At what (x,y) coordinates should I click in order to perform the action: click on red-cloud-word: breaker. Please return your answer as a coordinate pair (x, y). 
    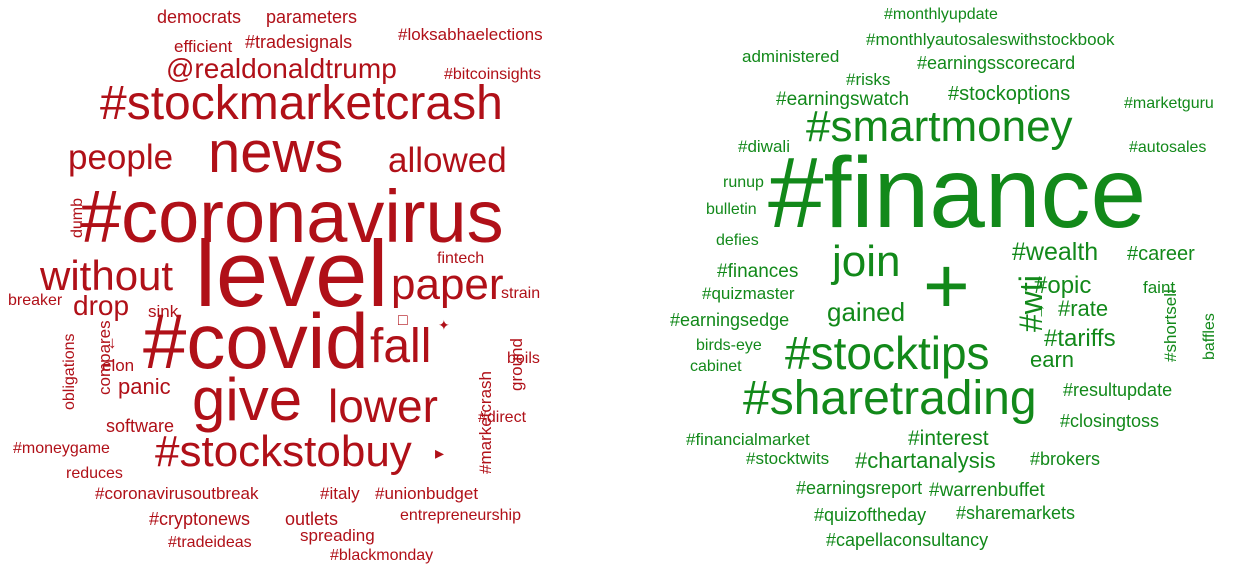
    Looking at the image, I should click on (35, 300).